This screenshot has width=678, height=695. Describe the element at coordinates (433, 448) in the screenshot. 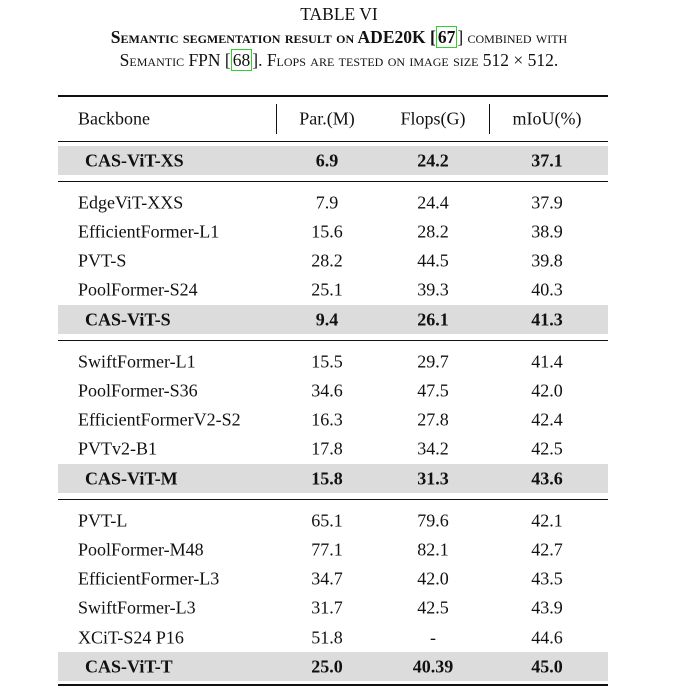

I see `table-cell: 34.2` at that location.